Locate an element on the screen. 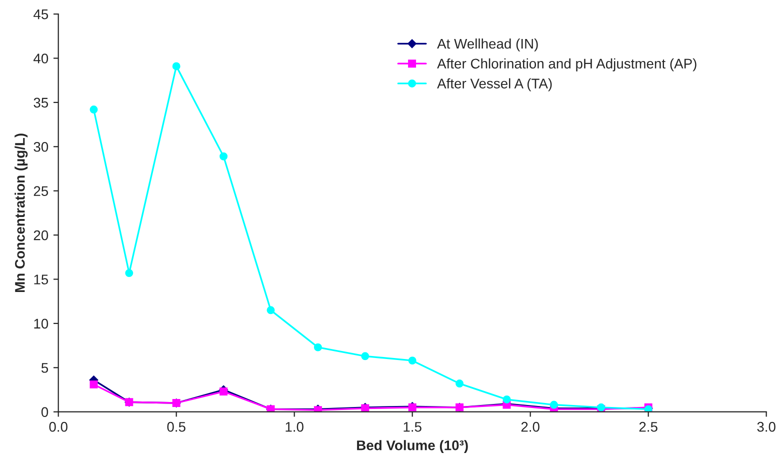 The width and height of the screenshot is (778, 468). x-tick-label: 0.5 is located at coordinates (176, 427).